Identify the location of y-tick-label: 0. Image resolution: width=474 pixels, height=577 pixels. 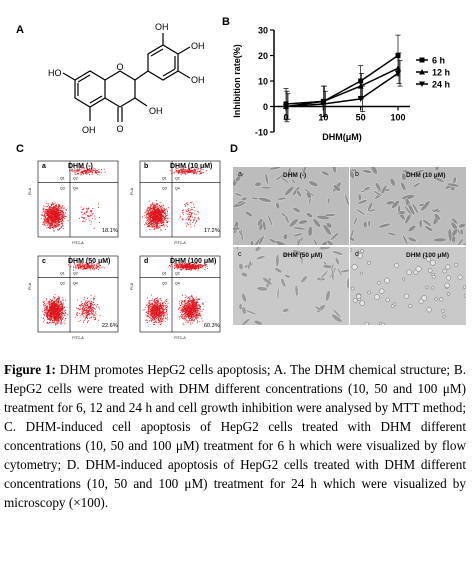
(265, 107).